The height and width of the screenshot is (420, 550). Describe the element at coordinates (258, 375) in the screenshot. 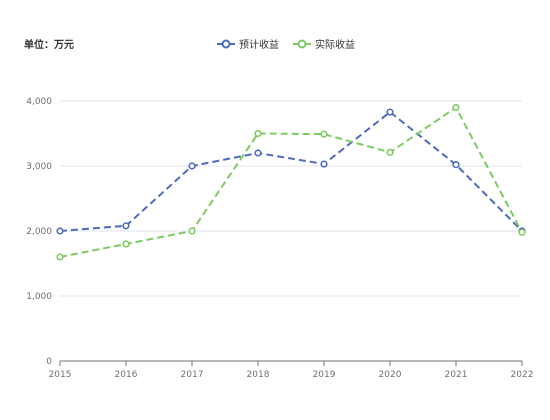

I see `x-tick-label: 2018` at that location.